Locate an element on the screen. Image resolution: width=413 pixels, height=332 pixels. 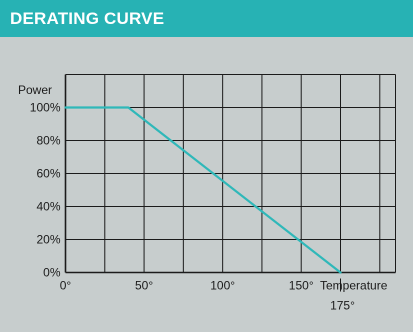
y-tick-label: 60% is located at coordinates (48, 174).